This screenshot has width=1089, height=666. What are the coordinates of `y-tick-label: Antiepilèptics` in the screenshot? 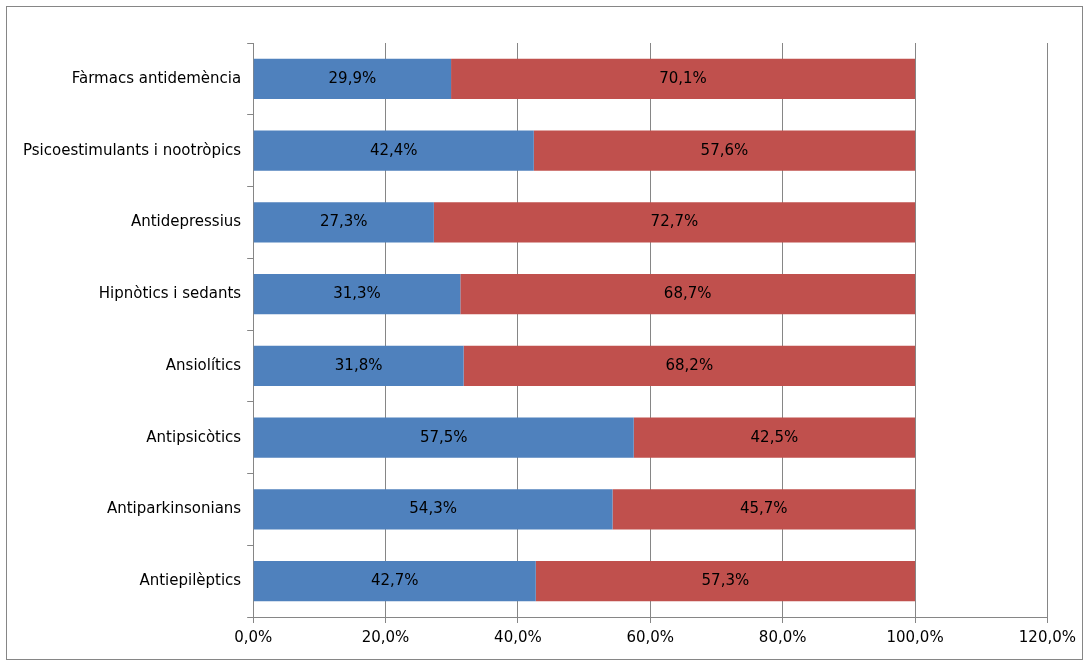 It's located at (190, 580).